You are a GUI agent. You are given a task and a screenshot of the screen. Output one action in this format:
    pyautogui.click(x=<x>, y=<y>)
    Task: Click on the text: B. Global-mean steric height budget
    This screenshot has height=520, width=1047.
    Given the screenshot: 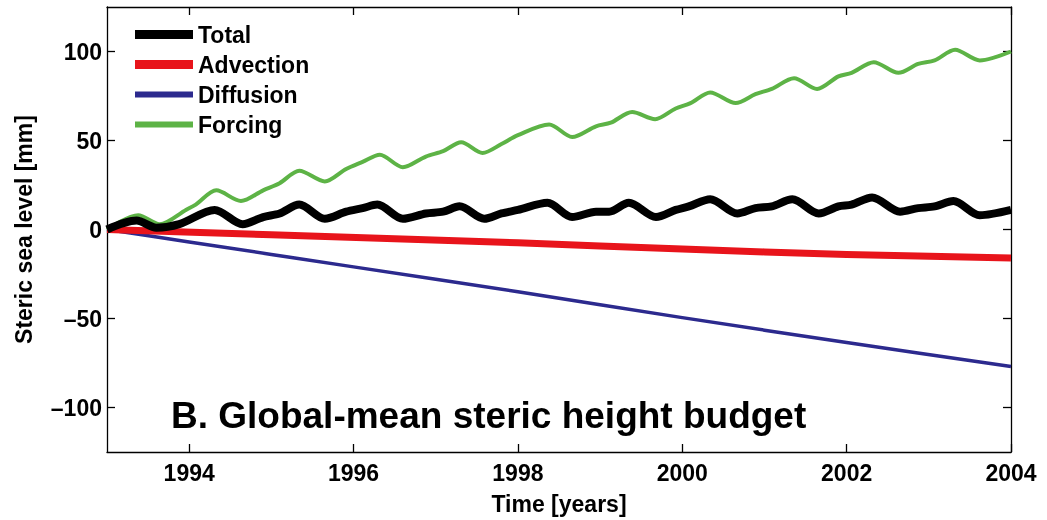 What is the action you would take?
    pyautogui.click(x=489, y=415)
    